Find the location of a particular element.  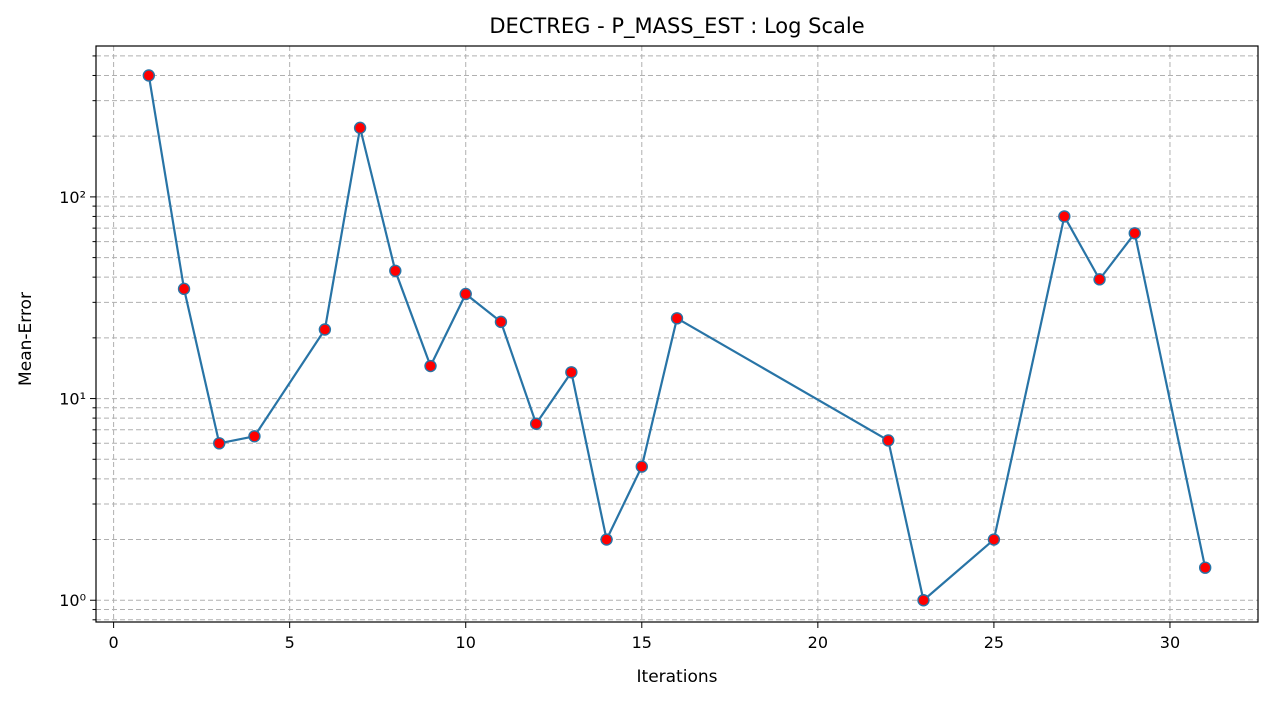

x-tick-label: 30 is located at coordinates (1170, 642).